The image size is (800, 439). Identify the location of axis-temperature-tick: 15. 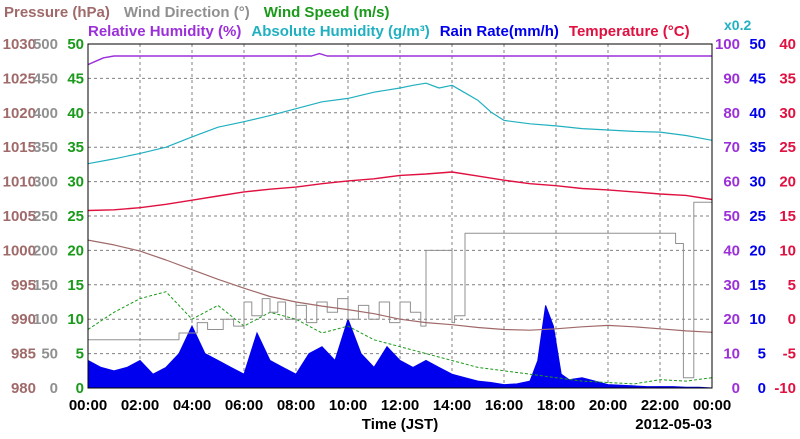
(787, 216).